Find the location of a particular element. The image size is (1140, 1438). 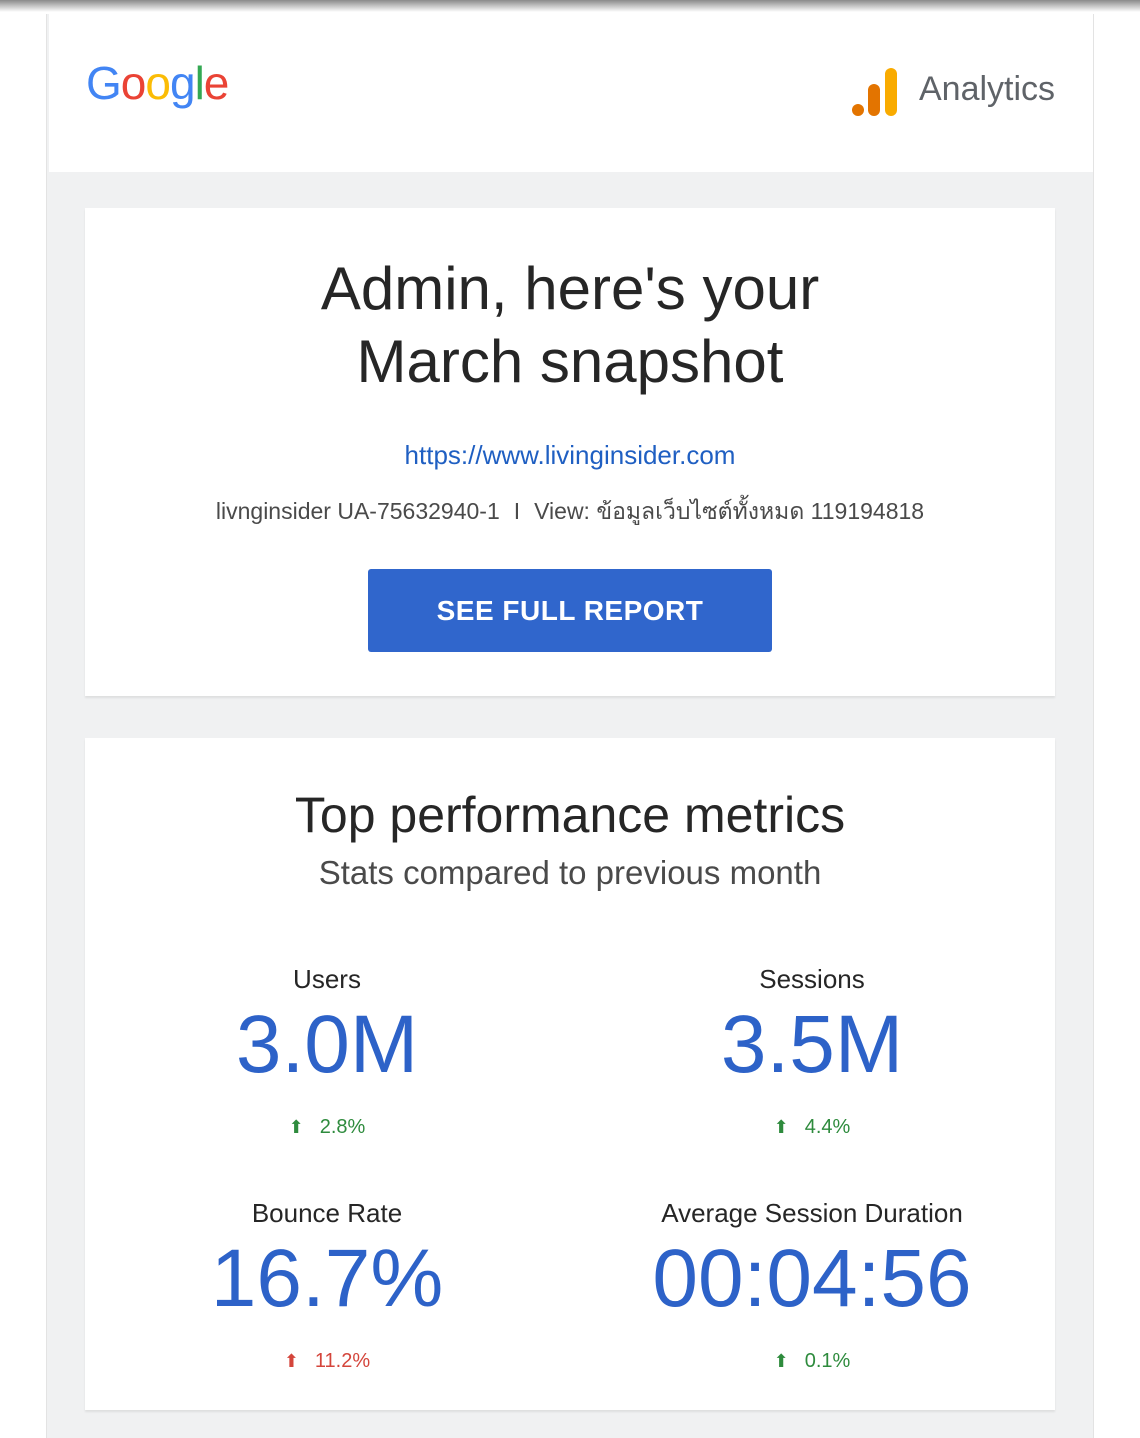

metric-label: Average Session Duration is located at coordinates (812, 1213).